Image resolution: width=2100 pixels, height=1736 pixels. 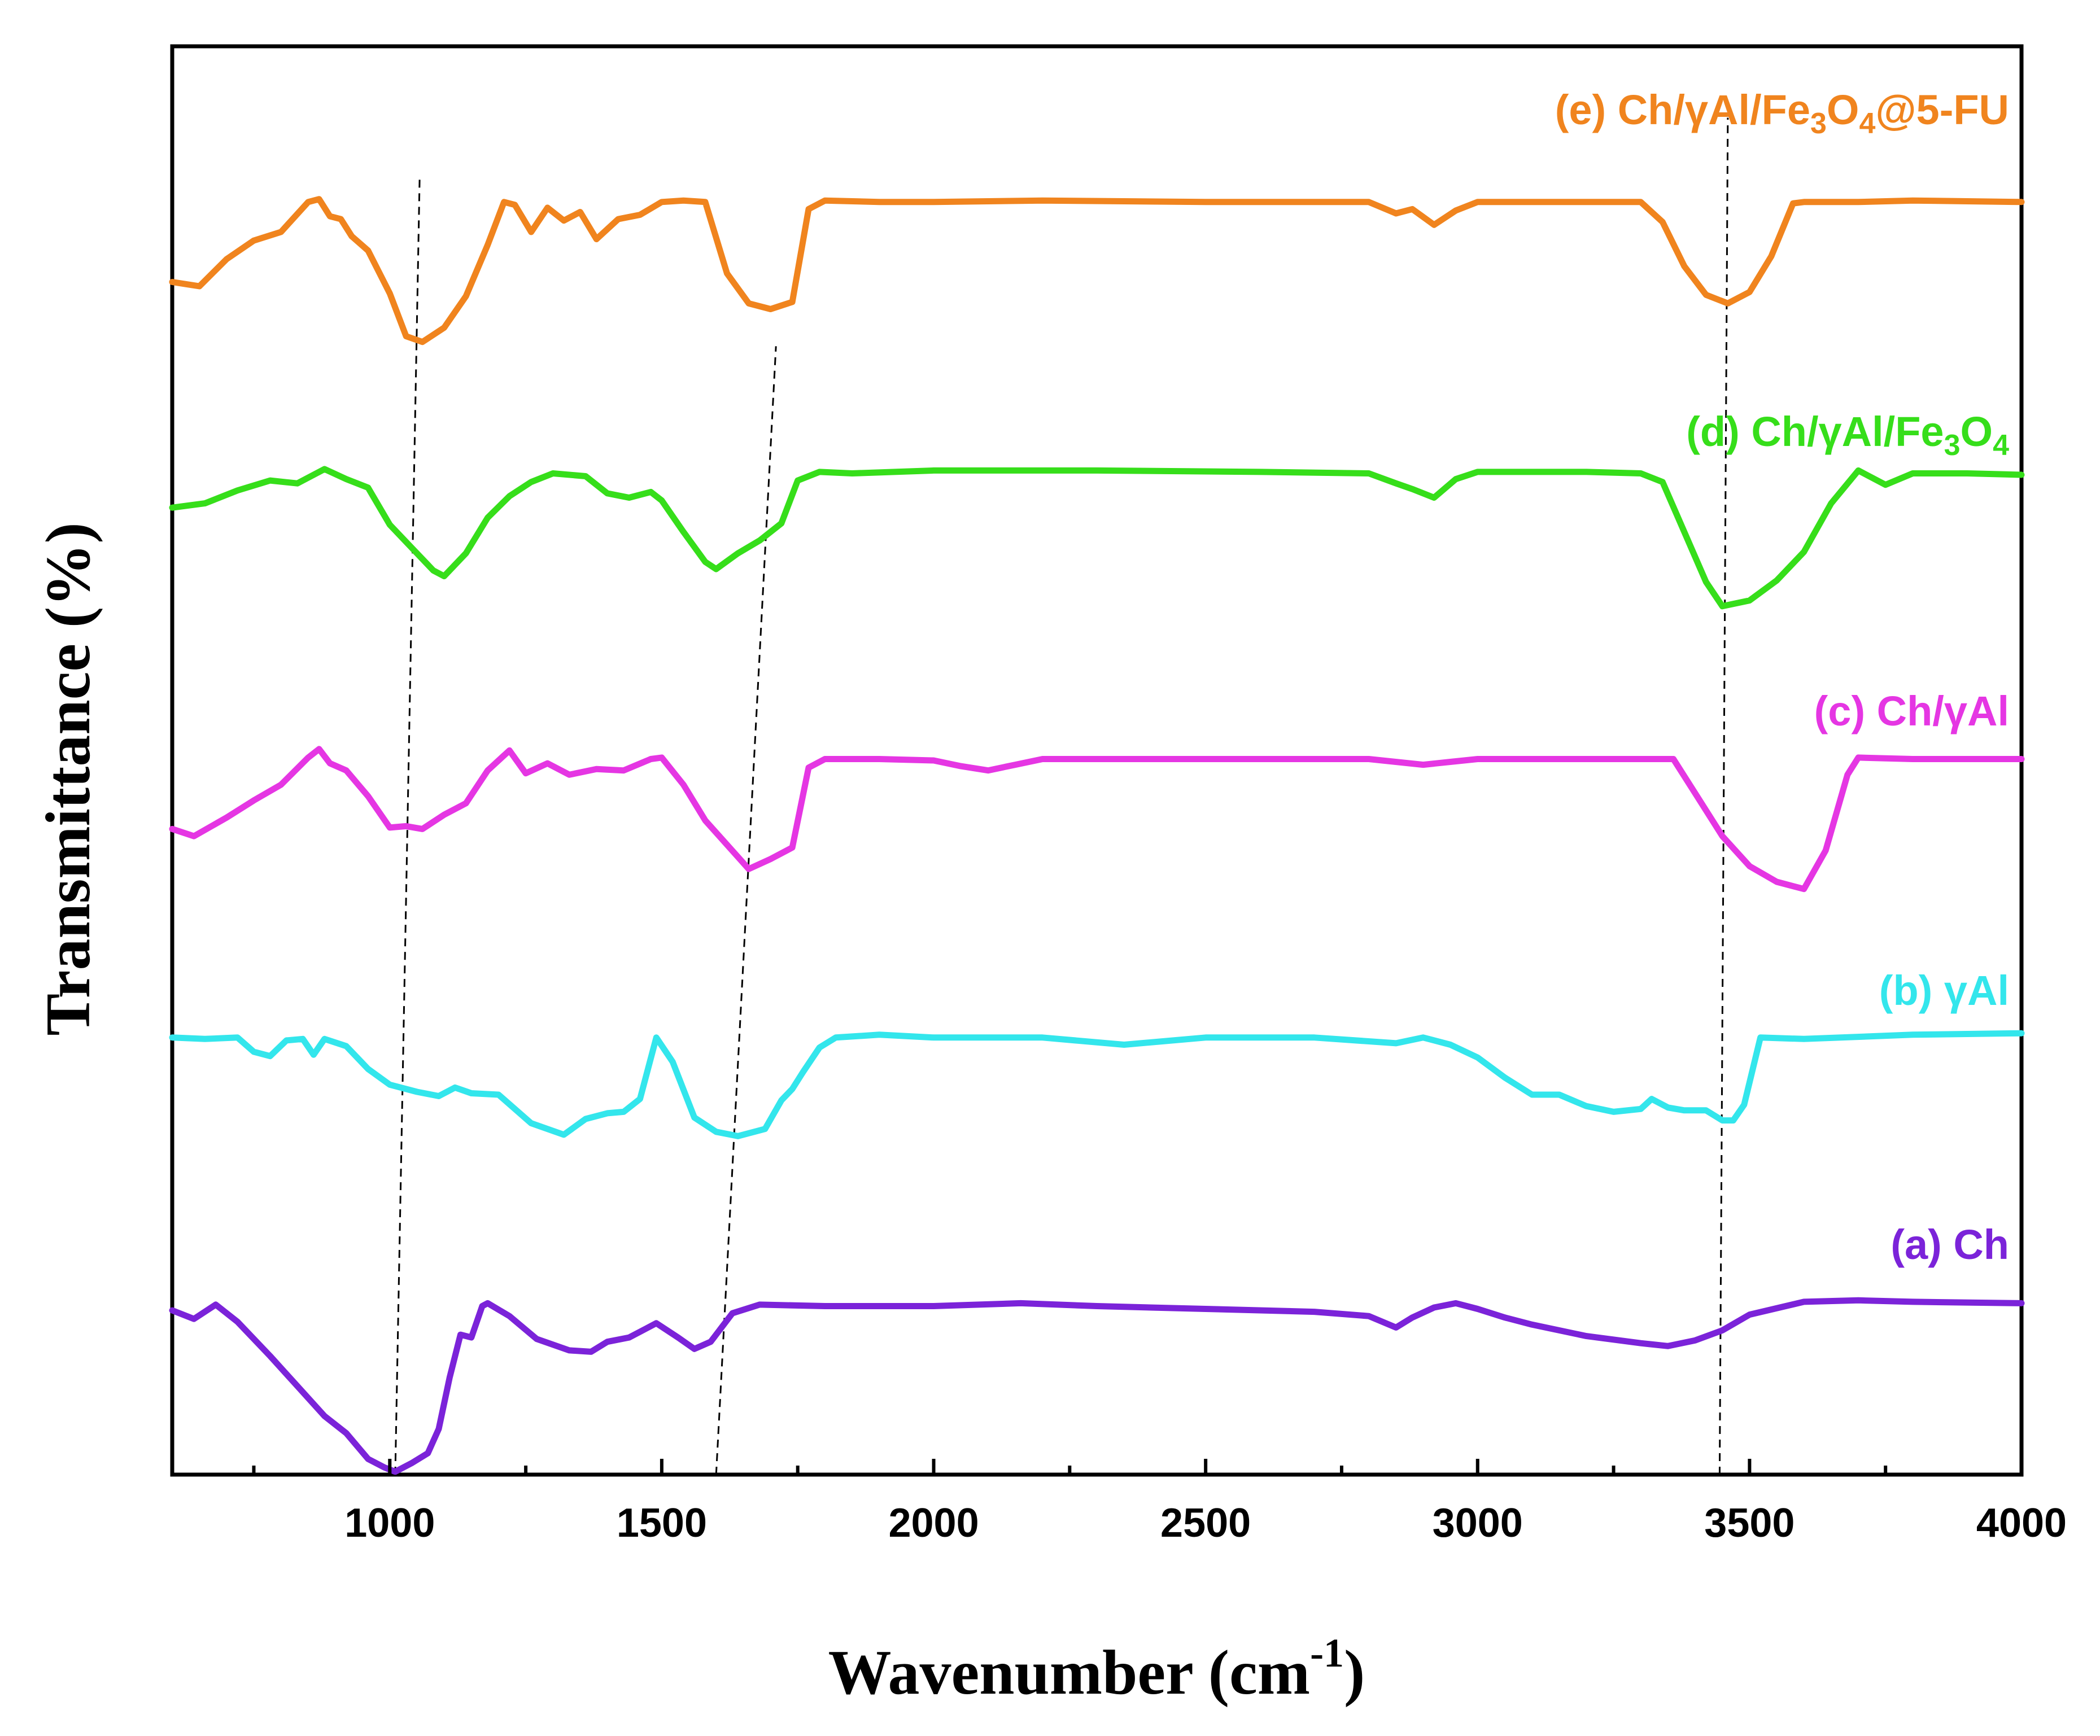 I want to click on series-line-d, so click(x=1097, y=538).